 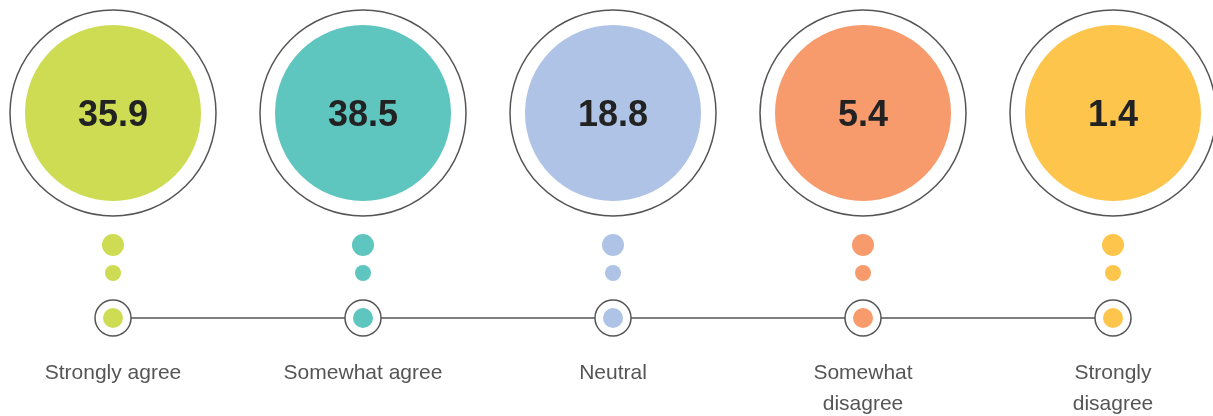 I want to click on category-label: Neutral, so click(x=613, y=371).